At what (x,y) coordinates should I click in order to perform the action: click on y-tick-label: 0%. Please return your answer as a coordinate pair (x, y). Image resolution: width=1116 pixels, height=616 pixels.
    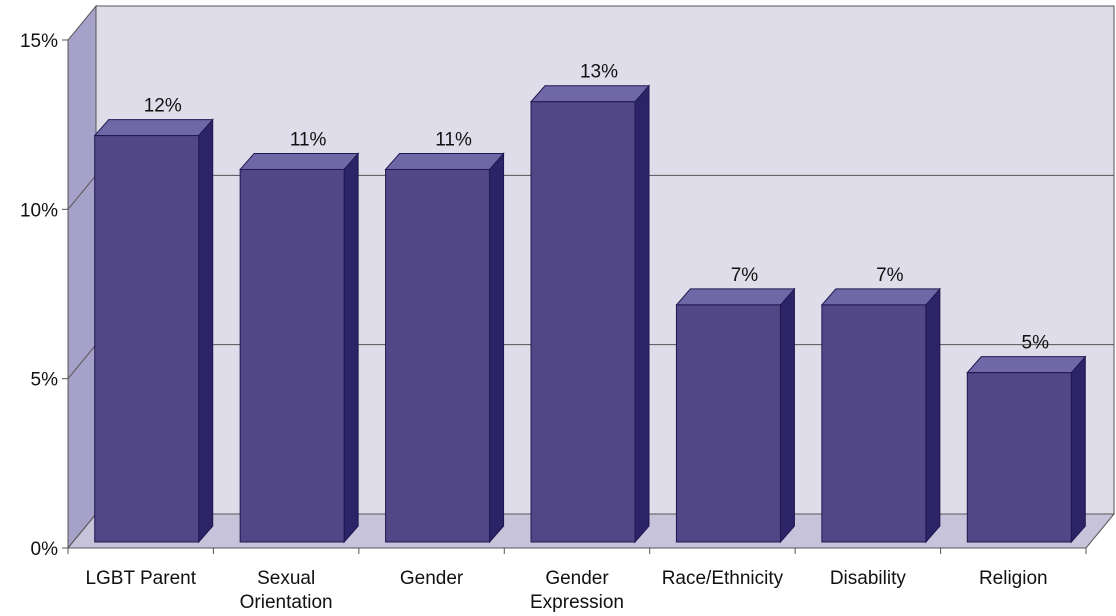
    Looking at the image, I should click on (45, 549).